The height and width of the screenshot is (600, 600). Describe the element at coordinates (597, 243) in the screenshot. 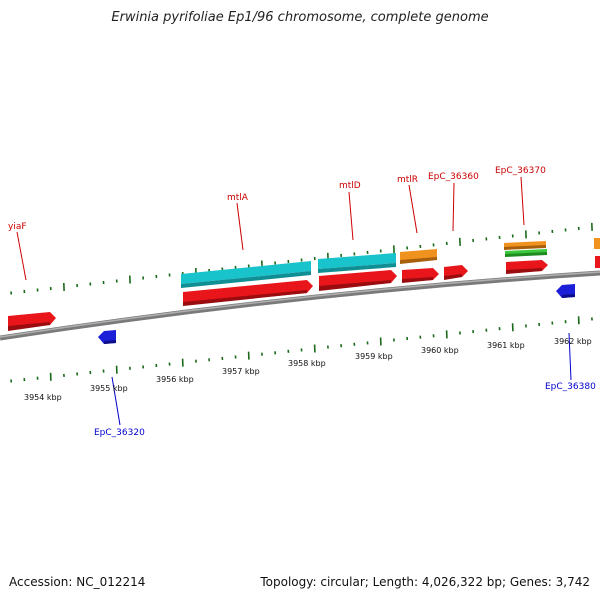

I see `orange-feature-edge` at that location.